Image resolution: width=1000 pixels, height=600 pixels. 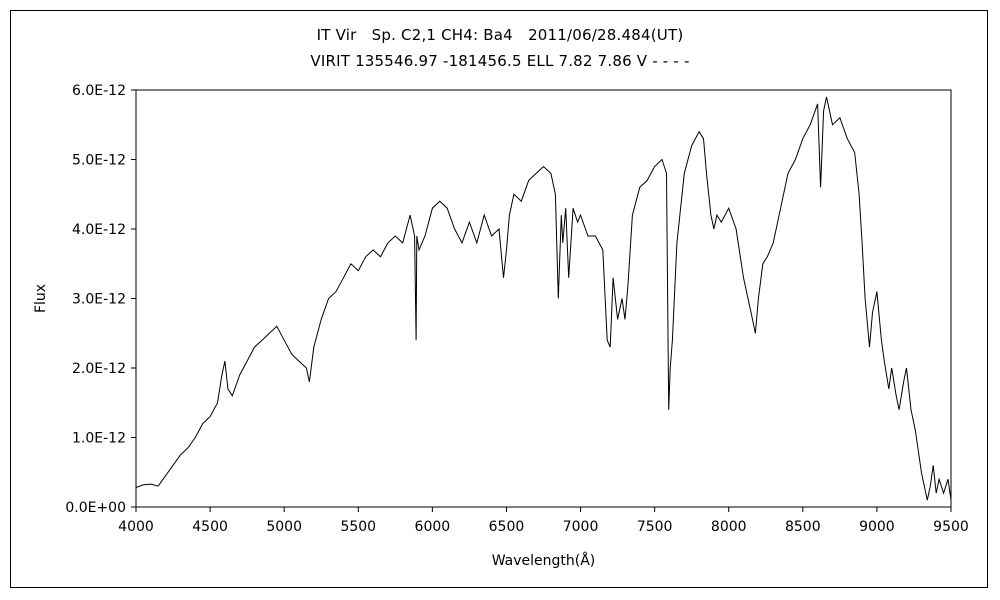 I want to click on x-tick-label: 9500, so click(x=951, y=527).